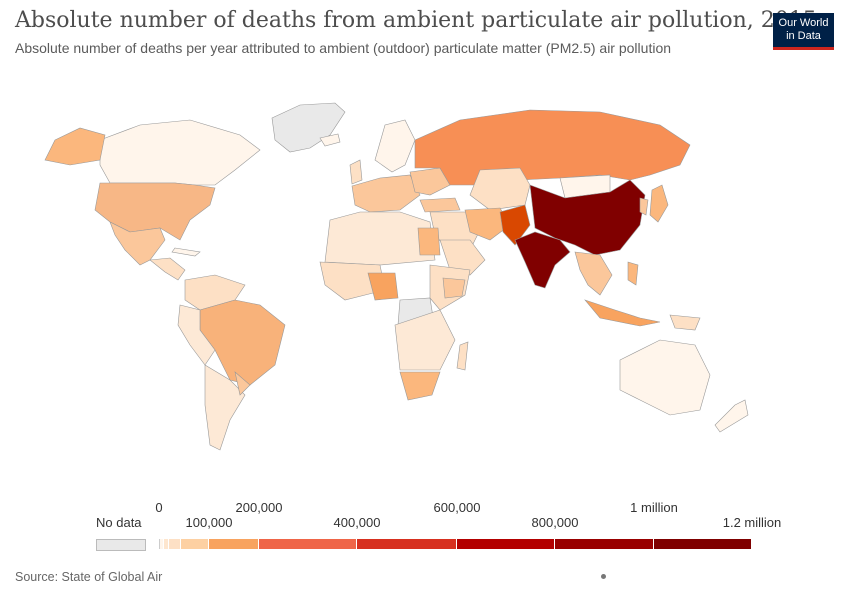 The height and width of the screenshot is (600, 850). I want to click on legend-no-data-swatch, so click(121, 545).